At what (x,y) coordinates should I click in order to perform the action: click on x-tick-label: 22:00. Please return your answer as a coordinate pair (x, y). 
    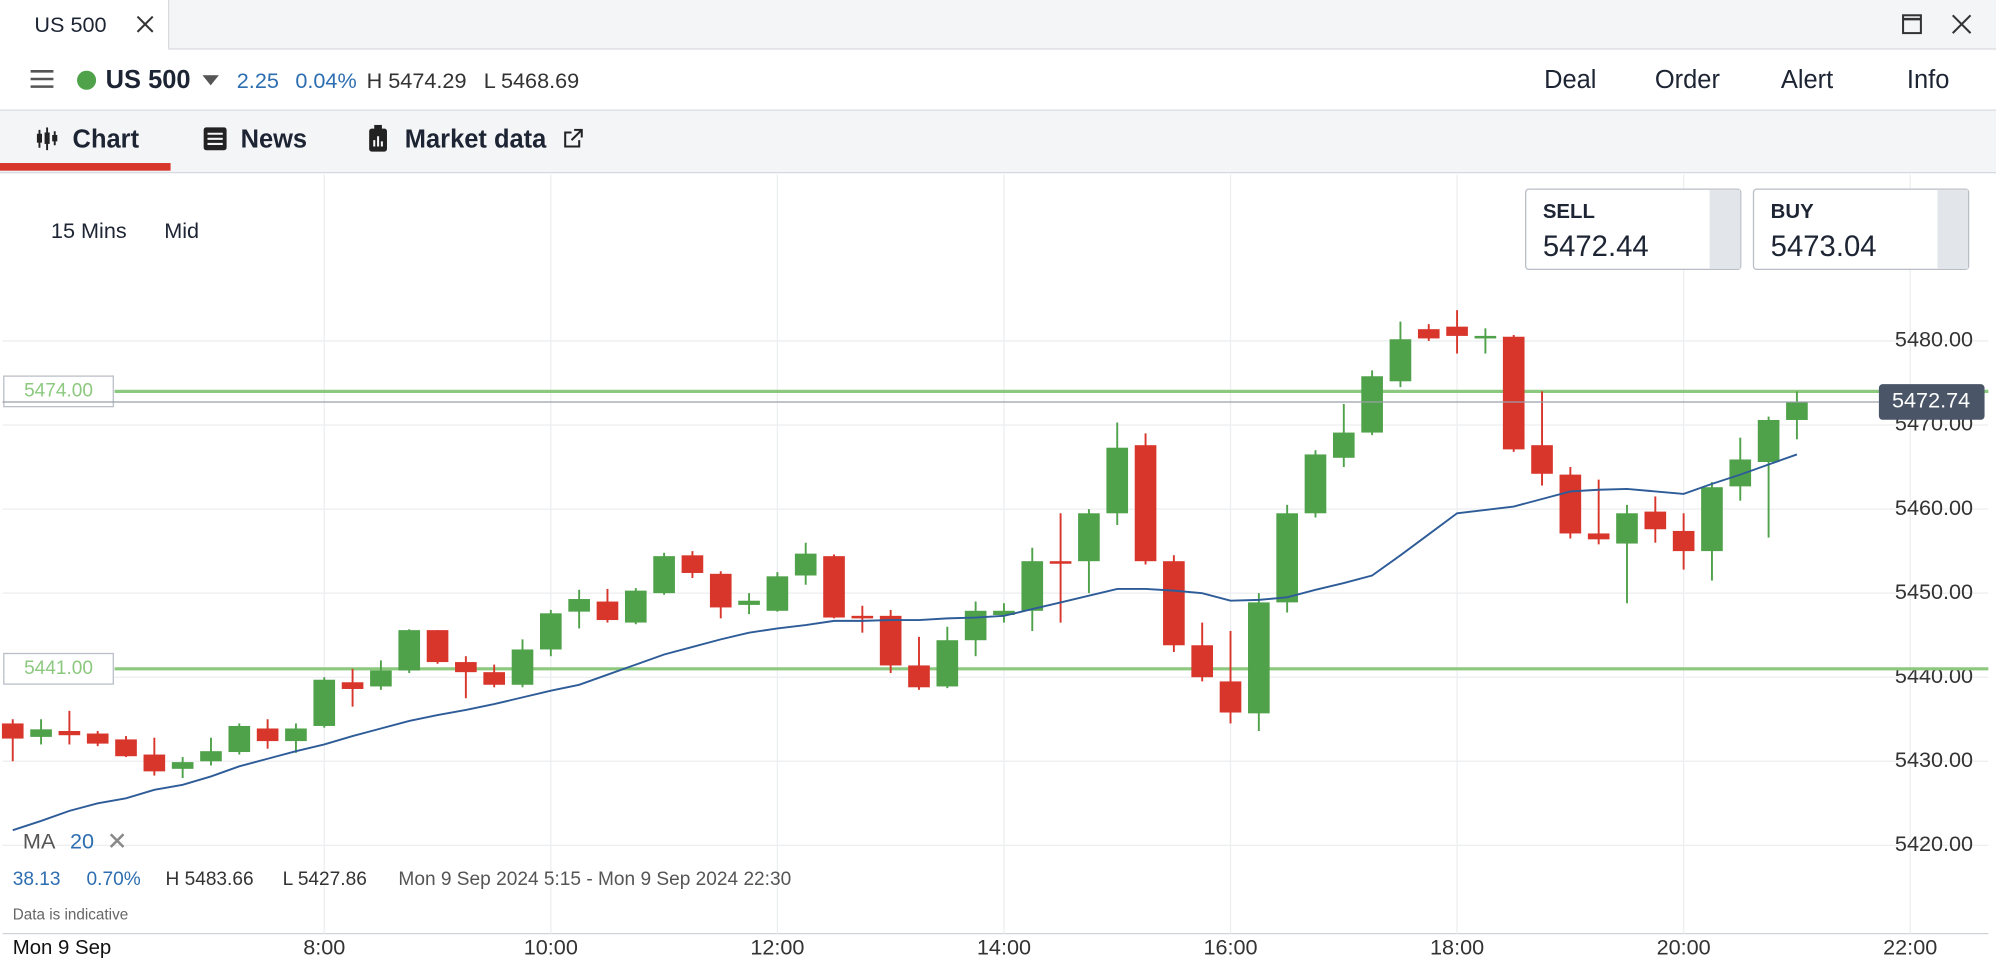
    Looking at the image, I should click on (1910, 947).